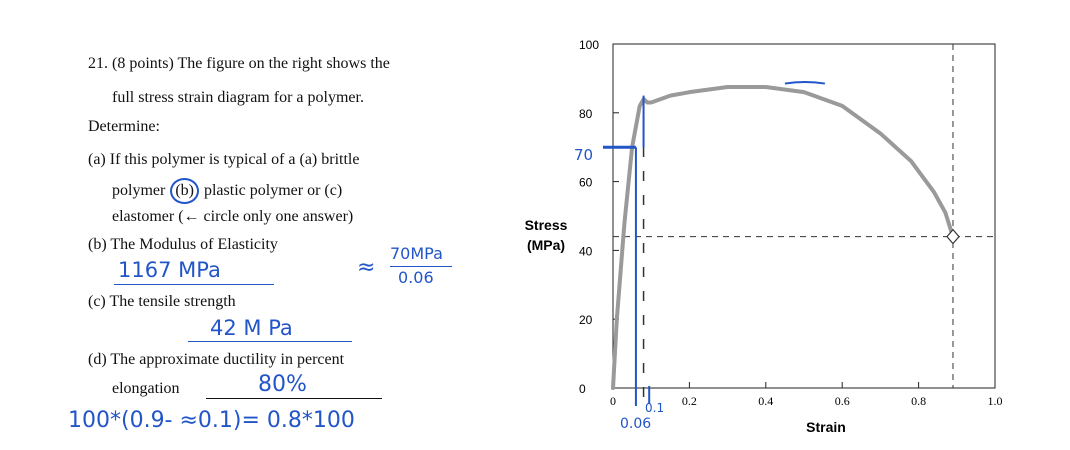 This screenshot has width=1070, height=450. Describe the element at coordinates (416, 277) in the screenshot. I see `fraction-denominator: 0.06` at that location.